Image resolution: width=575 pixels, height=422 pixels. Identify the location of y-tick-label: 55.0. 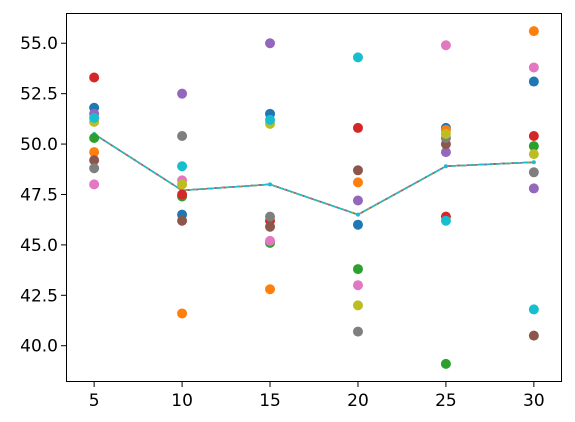
(39, 44).